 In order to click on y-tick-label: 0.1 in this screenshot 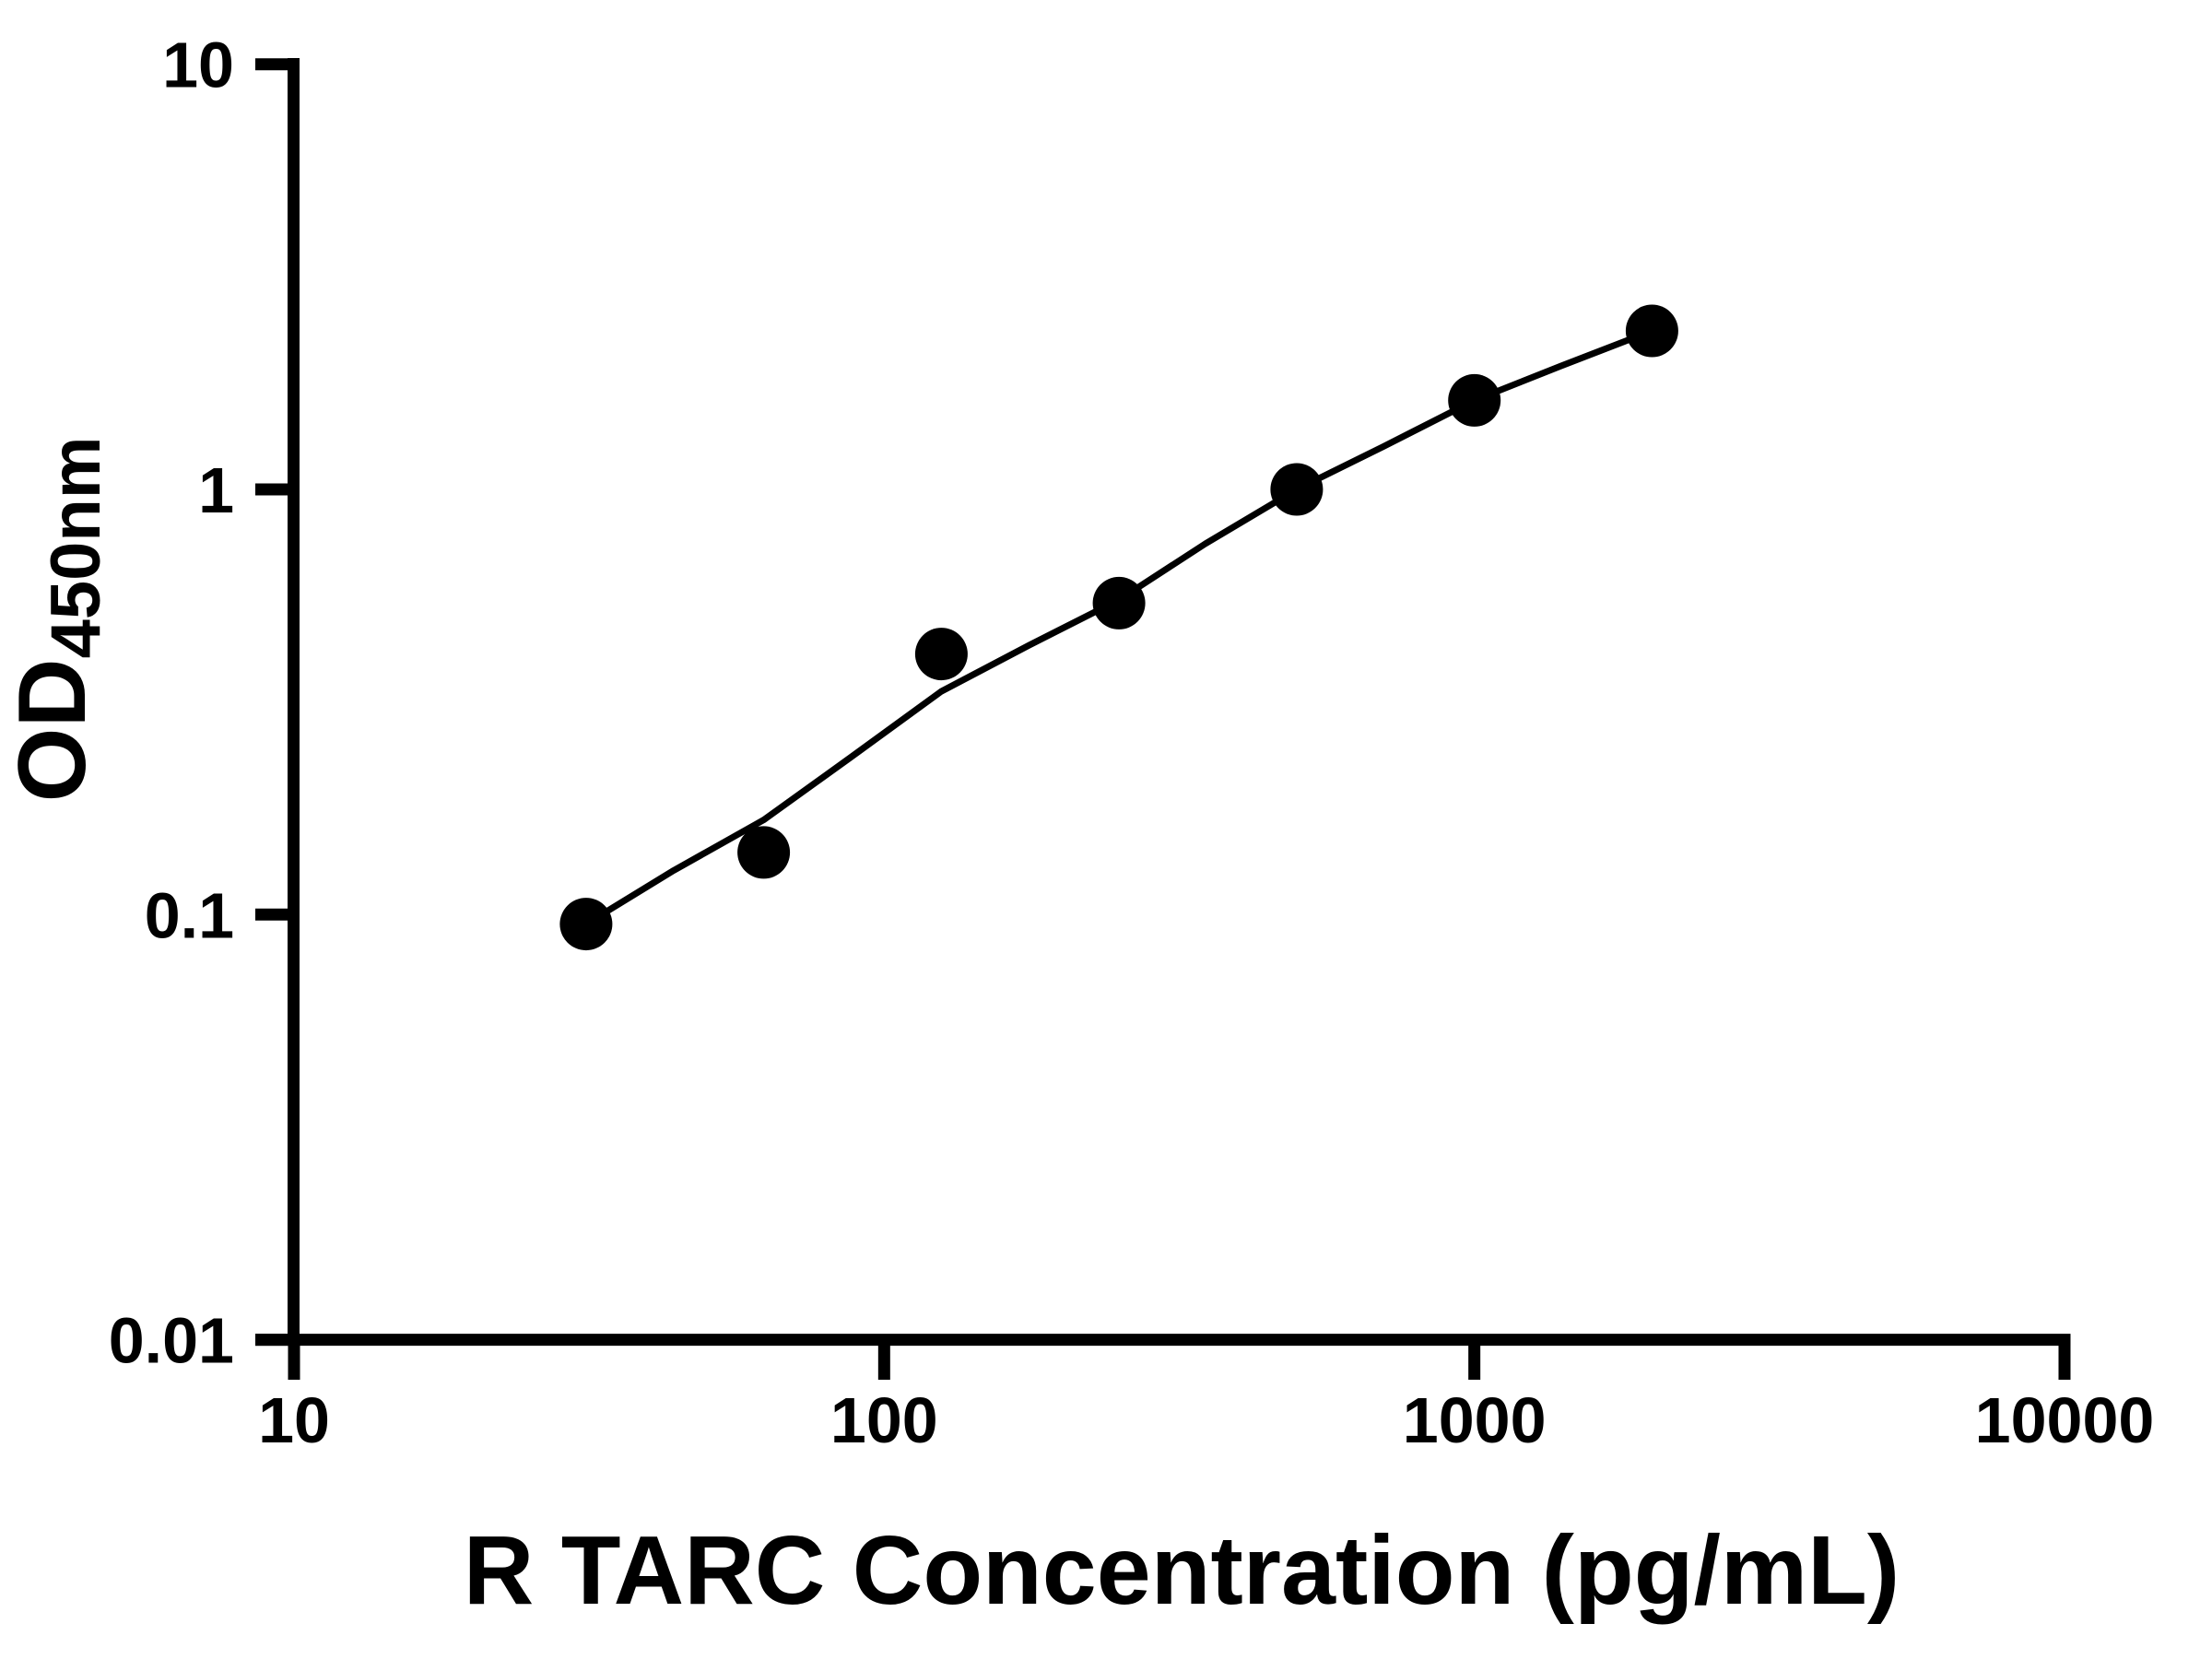, I will do `click(189, 915)`.